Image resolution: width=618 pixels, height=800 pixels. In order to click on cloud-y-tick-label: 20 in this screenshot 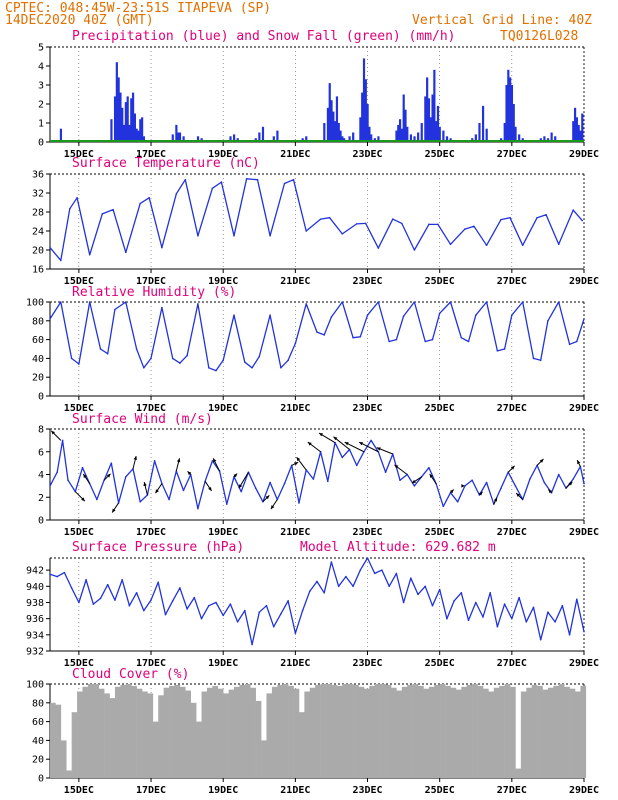, I will do `click(38, 760)`.